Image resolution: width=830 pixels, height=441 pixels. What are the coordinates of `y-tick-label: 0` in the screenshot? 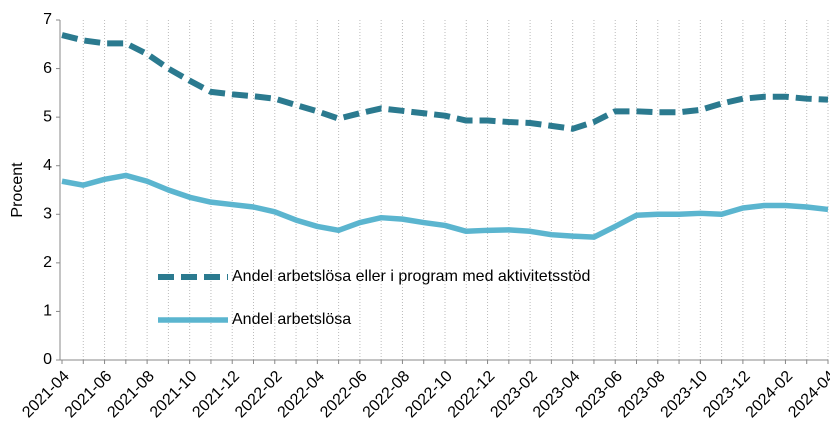 It's located at (47, 359).